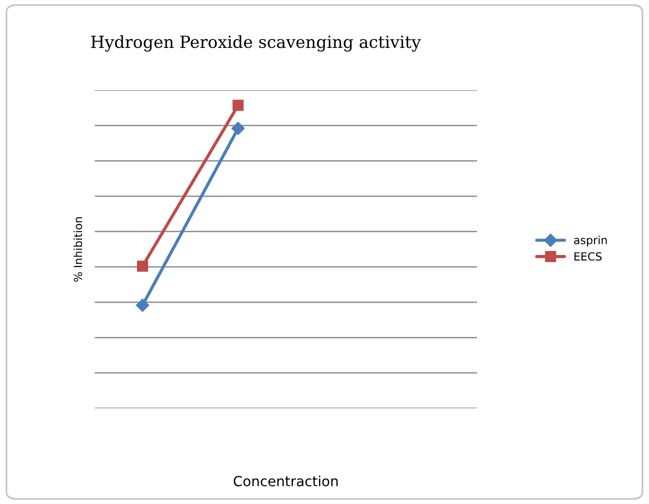  Describe the element at coordinates (588, 256) in the screenshot. I see `legend-label: EECS` at that location.